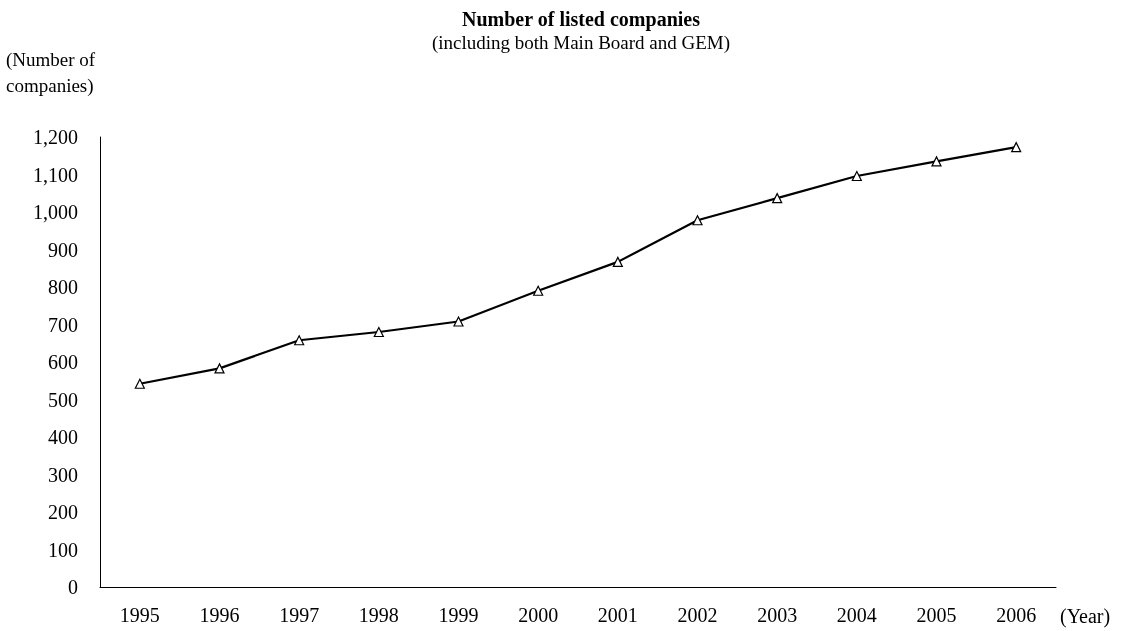 This screenshot has width=1132, height=631. Describe the element at coordinates (697, 615) in the screenshot. I see `x-tick-label: 2002` at that location.